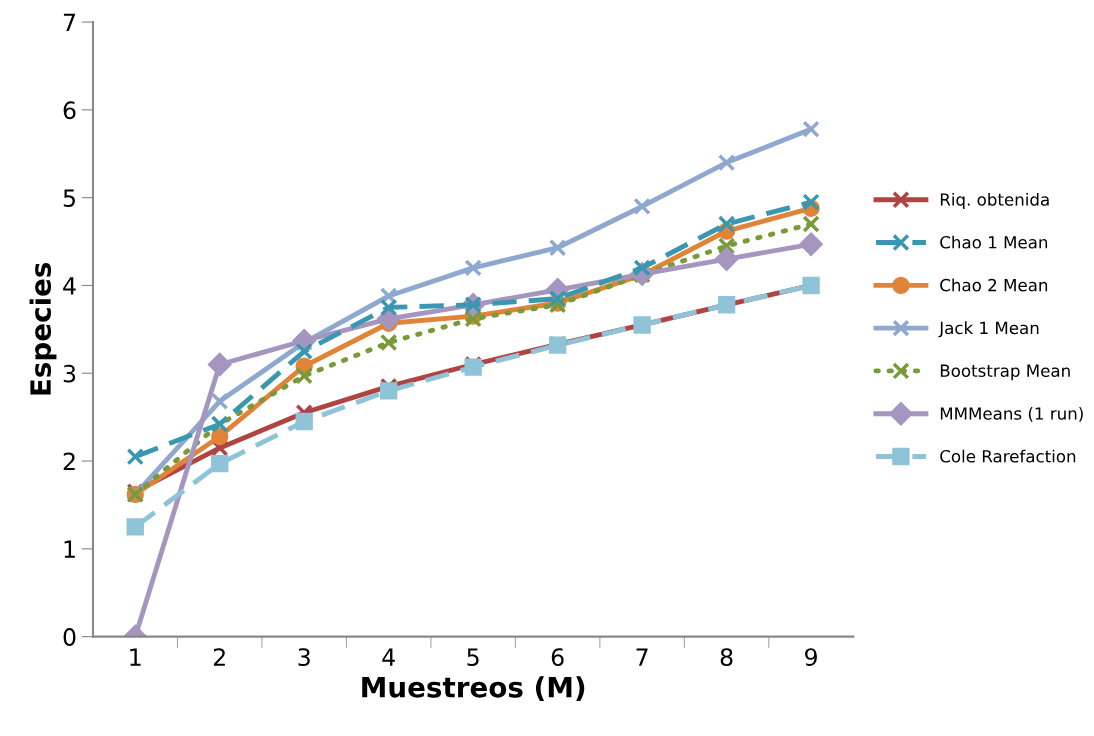 The width and height of the screenshot is (1094, 736). I want to click on y-tick-label: 1, so click(69, 549).